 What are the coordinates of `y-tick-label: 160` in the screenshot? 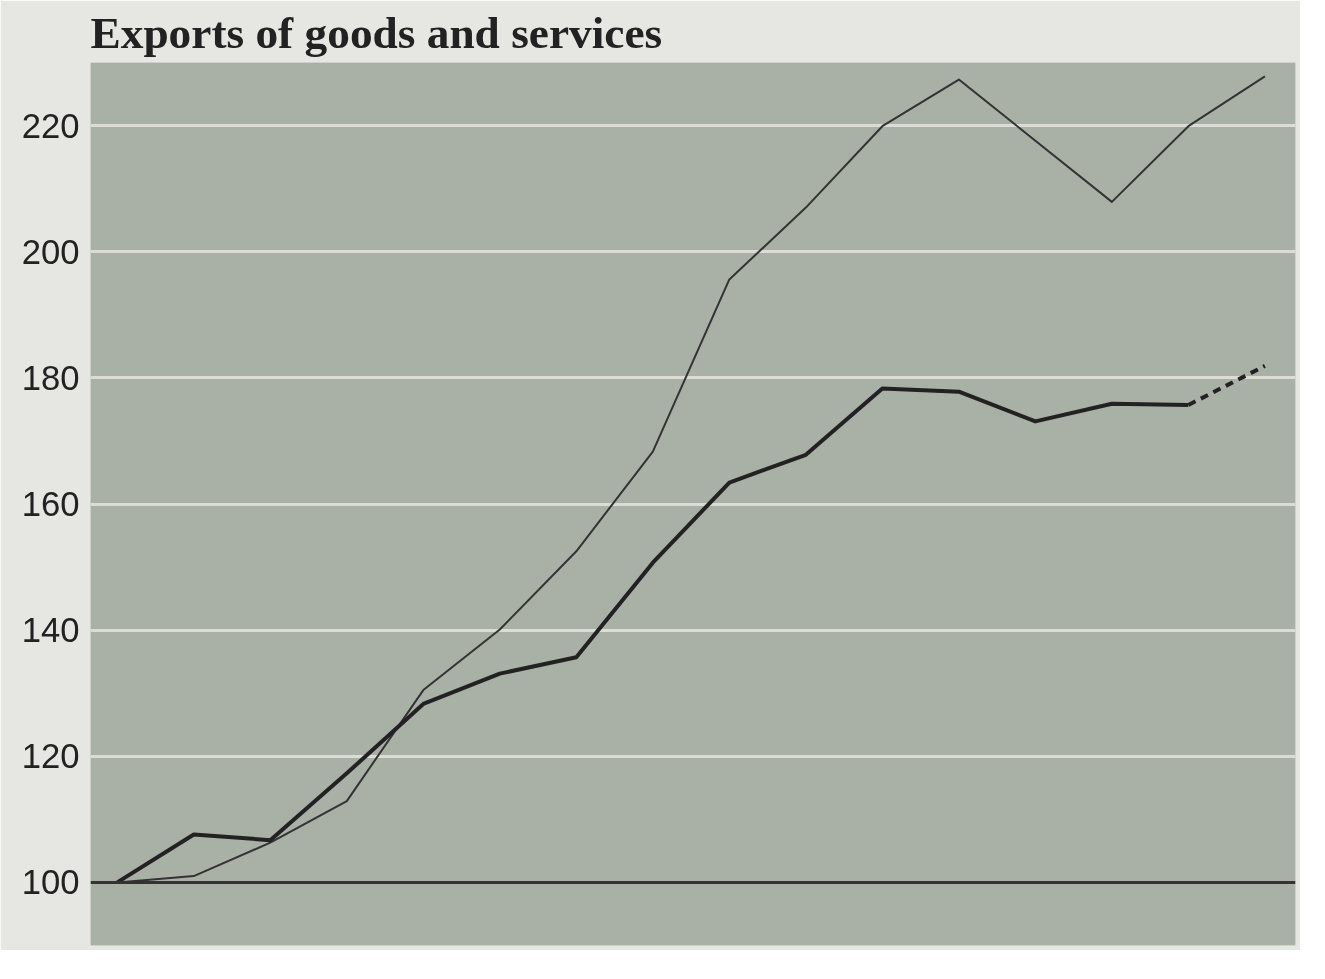 It's located at (50, 504).